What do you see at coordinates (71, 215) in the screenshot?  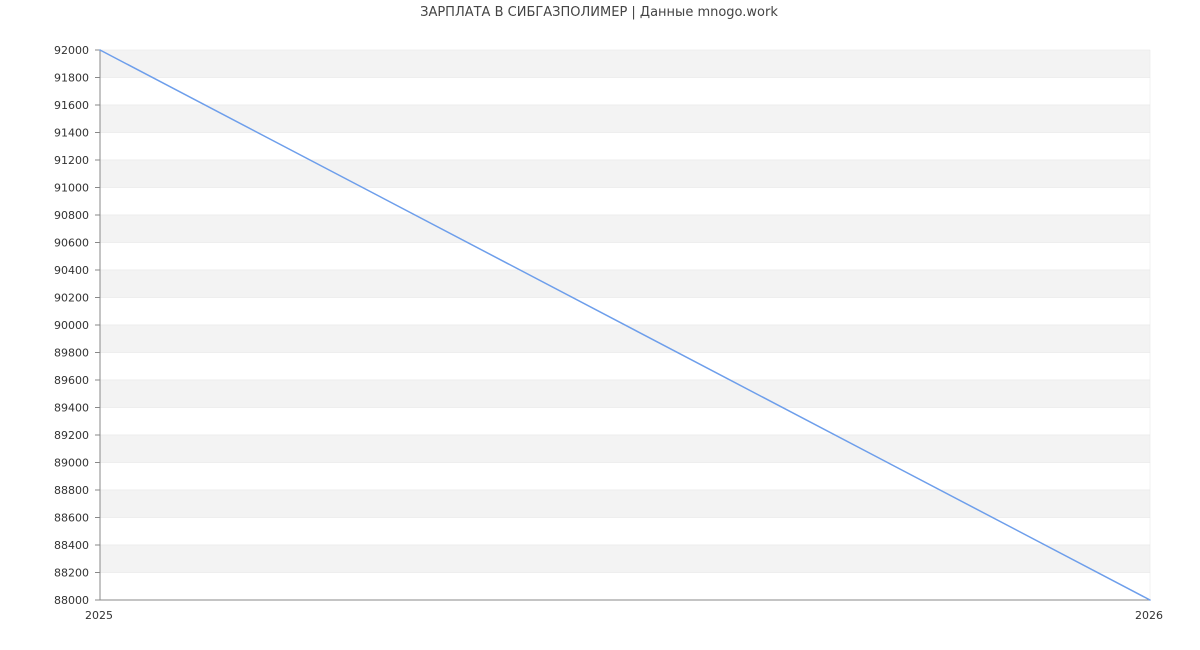 I see `y-tick-label: 90800` at bounding box center [71, 215].